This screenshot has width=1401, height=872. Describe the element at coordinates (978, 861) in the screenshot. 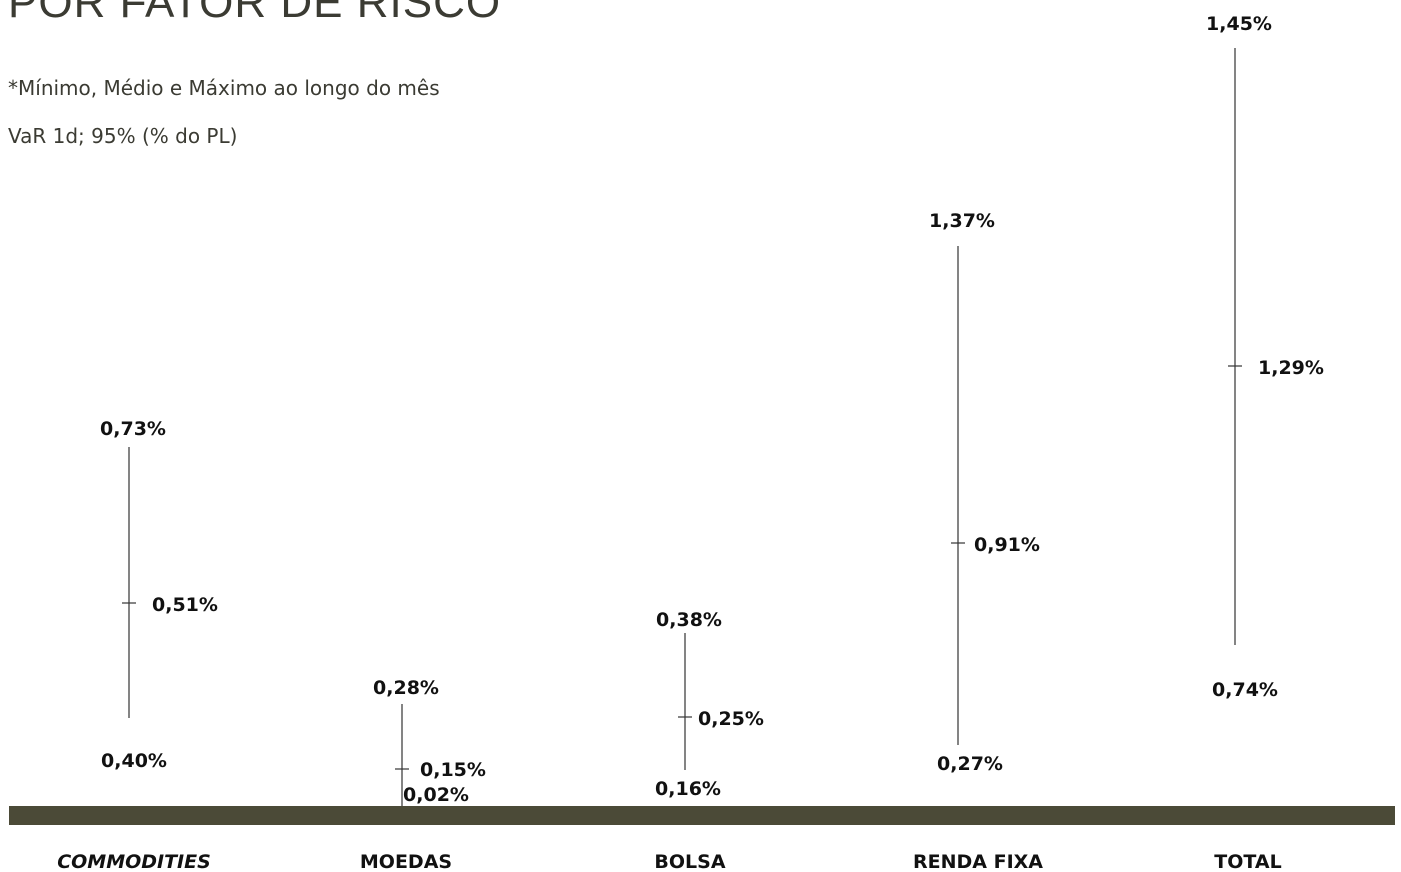

I see `category-label-renda-fixa: RENDA FIXA` at that location.